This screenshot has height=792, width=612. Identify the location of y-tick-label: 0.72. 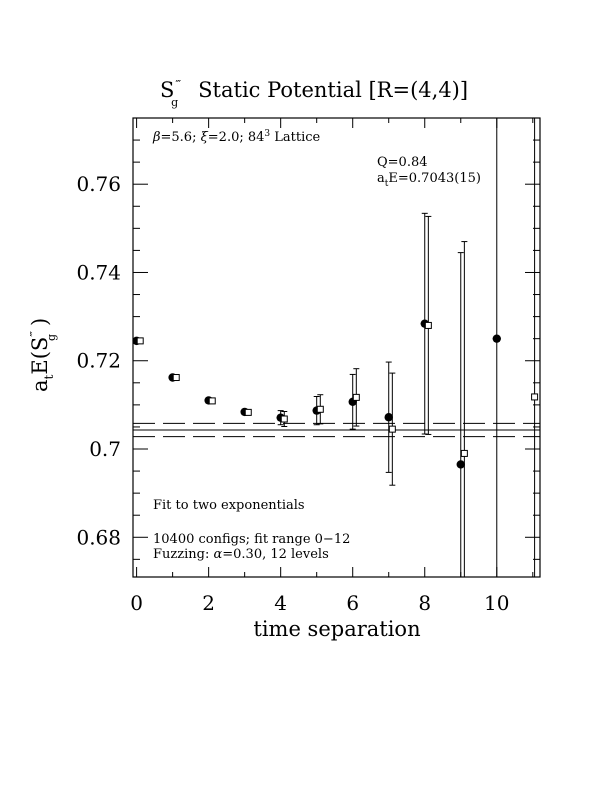
(98, 361).